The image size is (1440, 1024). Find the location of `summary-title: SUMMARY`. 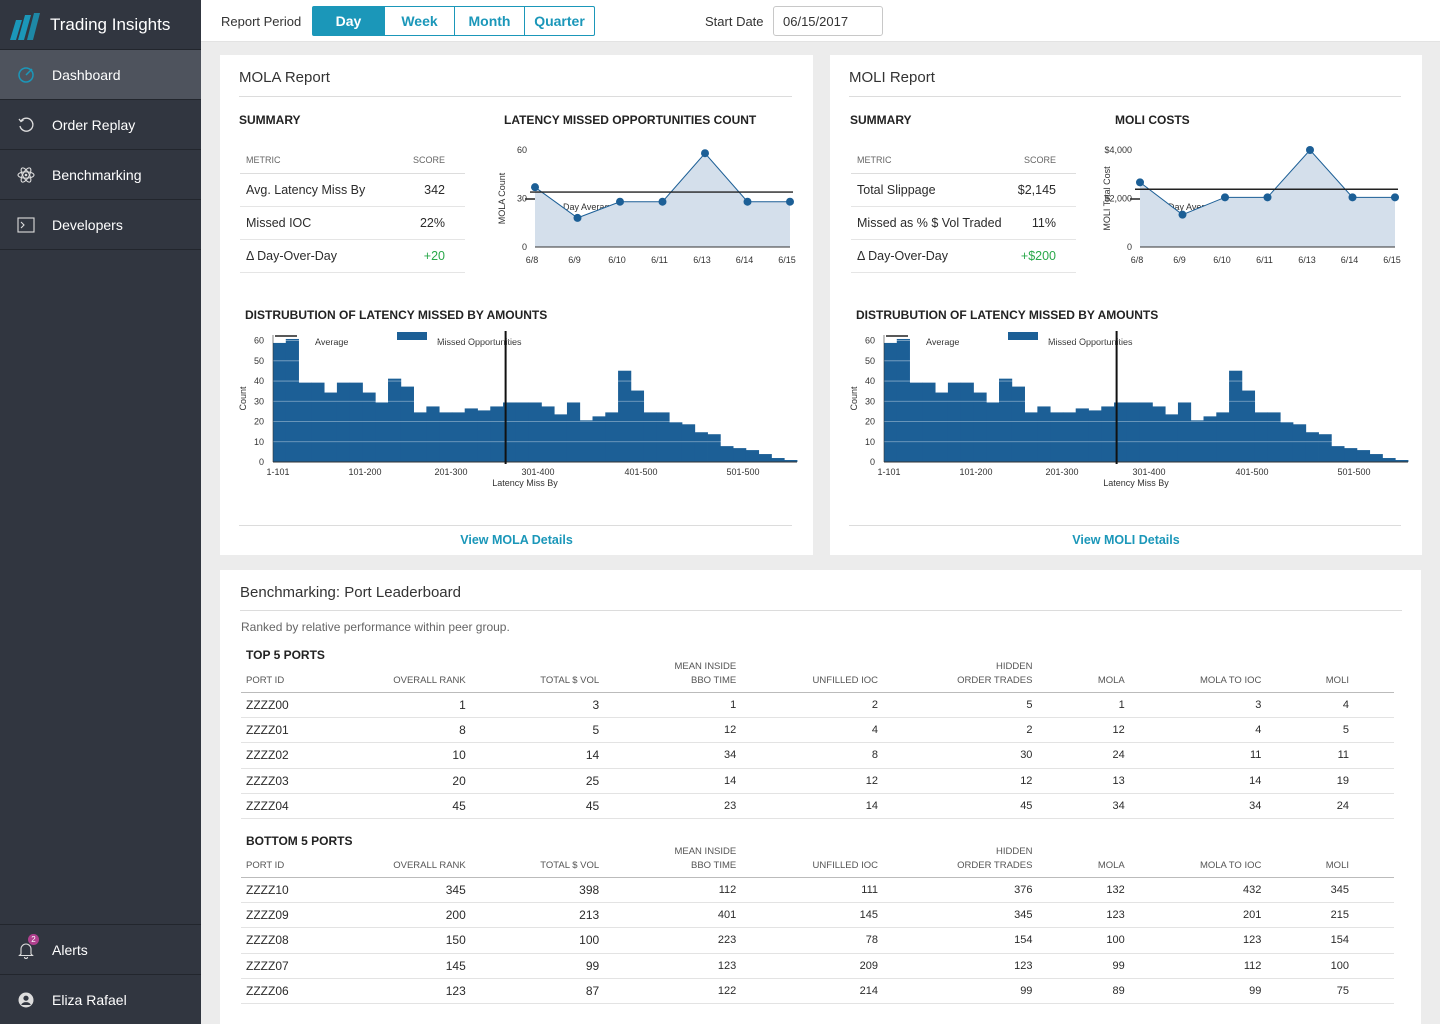

summary-title: SUMMARY is located at coordinates (881, 120).